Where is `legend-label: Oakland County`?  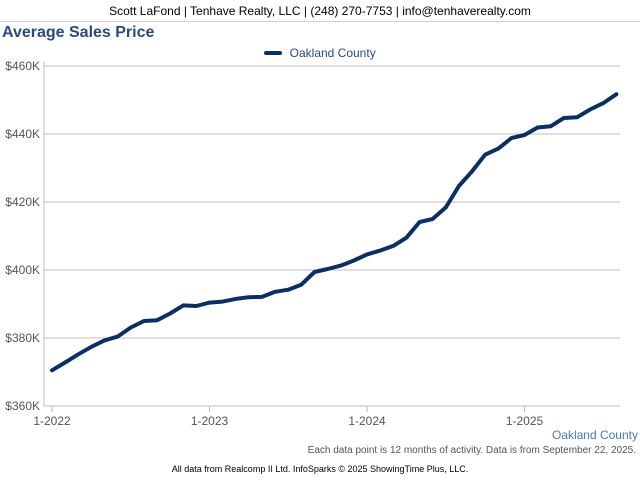
legend-label: Oakland County is located at coordinates (332, 53).